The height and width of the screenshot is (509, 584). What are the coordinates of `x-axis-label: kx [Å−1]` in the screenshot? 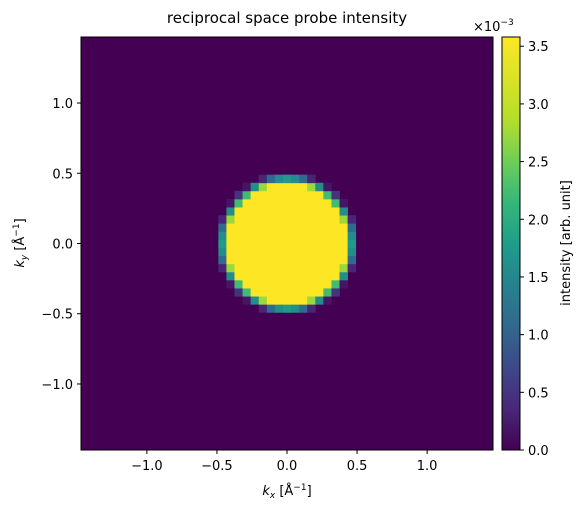 It's located at (286, 492).